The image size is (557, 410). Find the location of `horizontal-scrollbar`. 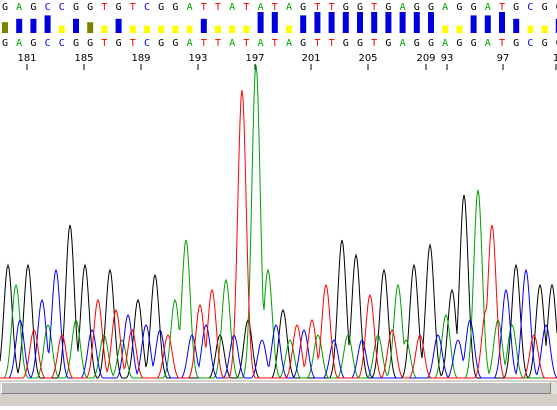

horizontal-scrollbar is located at coordinates (278, 393).